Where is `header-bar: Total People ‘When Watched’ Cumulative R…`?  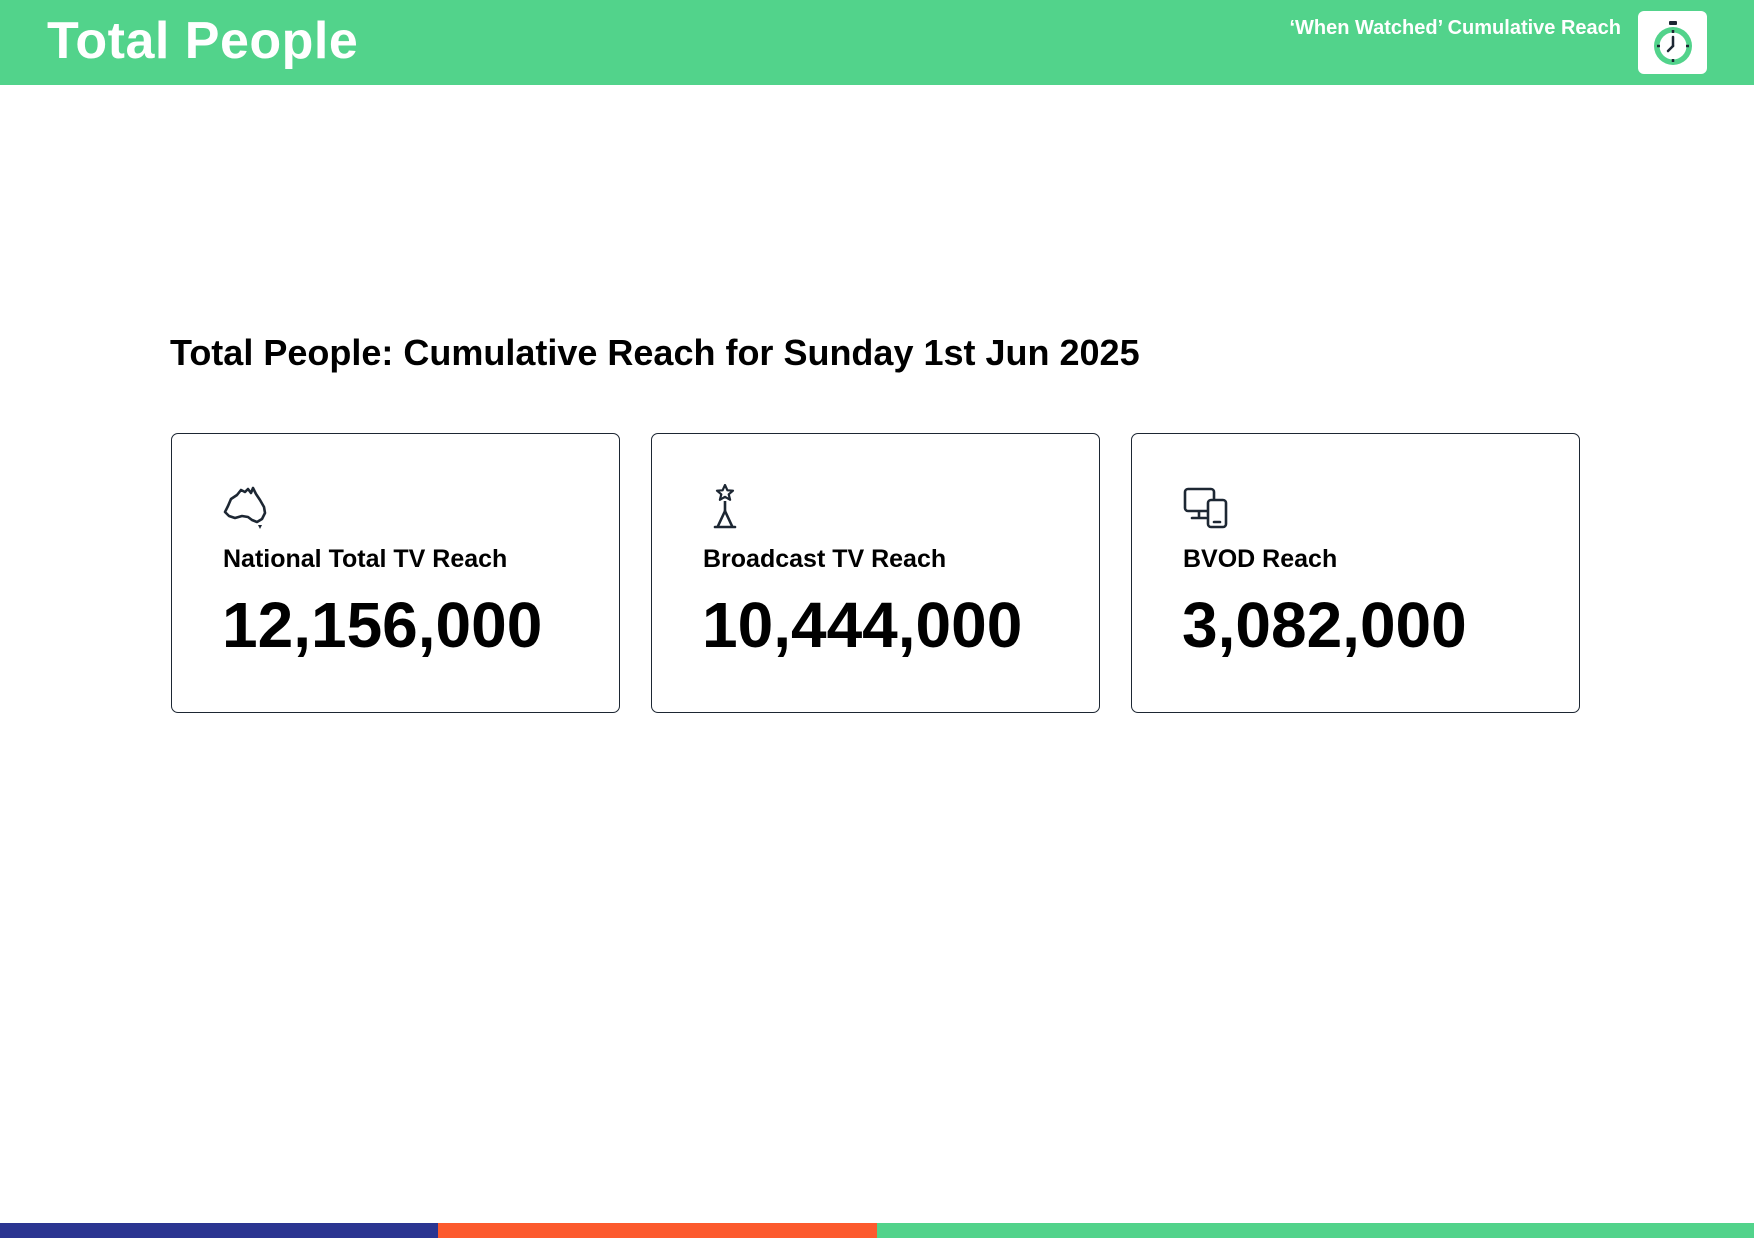 header-bar: Total People ‘When Watched’ Cumulative R… is located at coordinates (877, 42).